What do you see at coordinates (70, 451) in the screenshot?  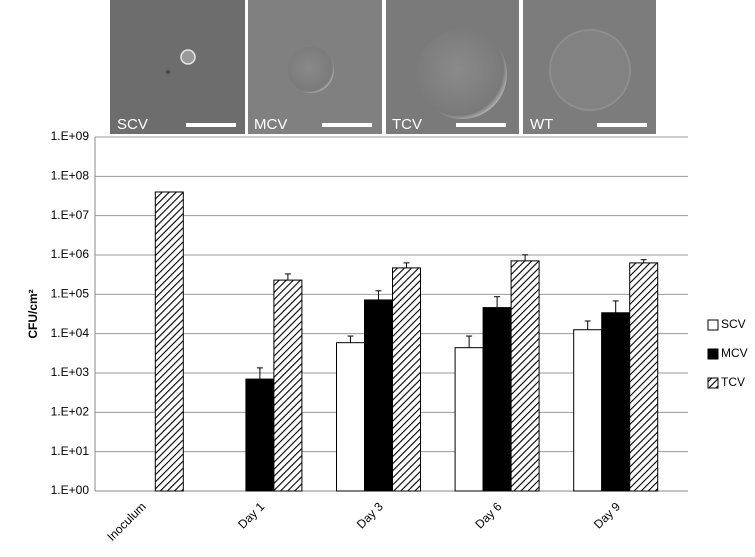 I see `y-tick-label: 1.E+01` at bounding box center [70, 451].